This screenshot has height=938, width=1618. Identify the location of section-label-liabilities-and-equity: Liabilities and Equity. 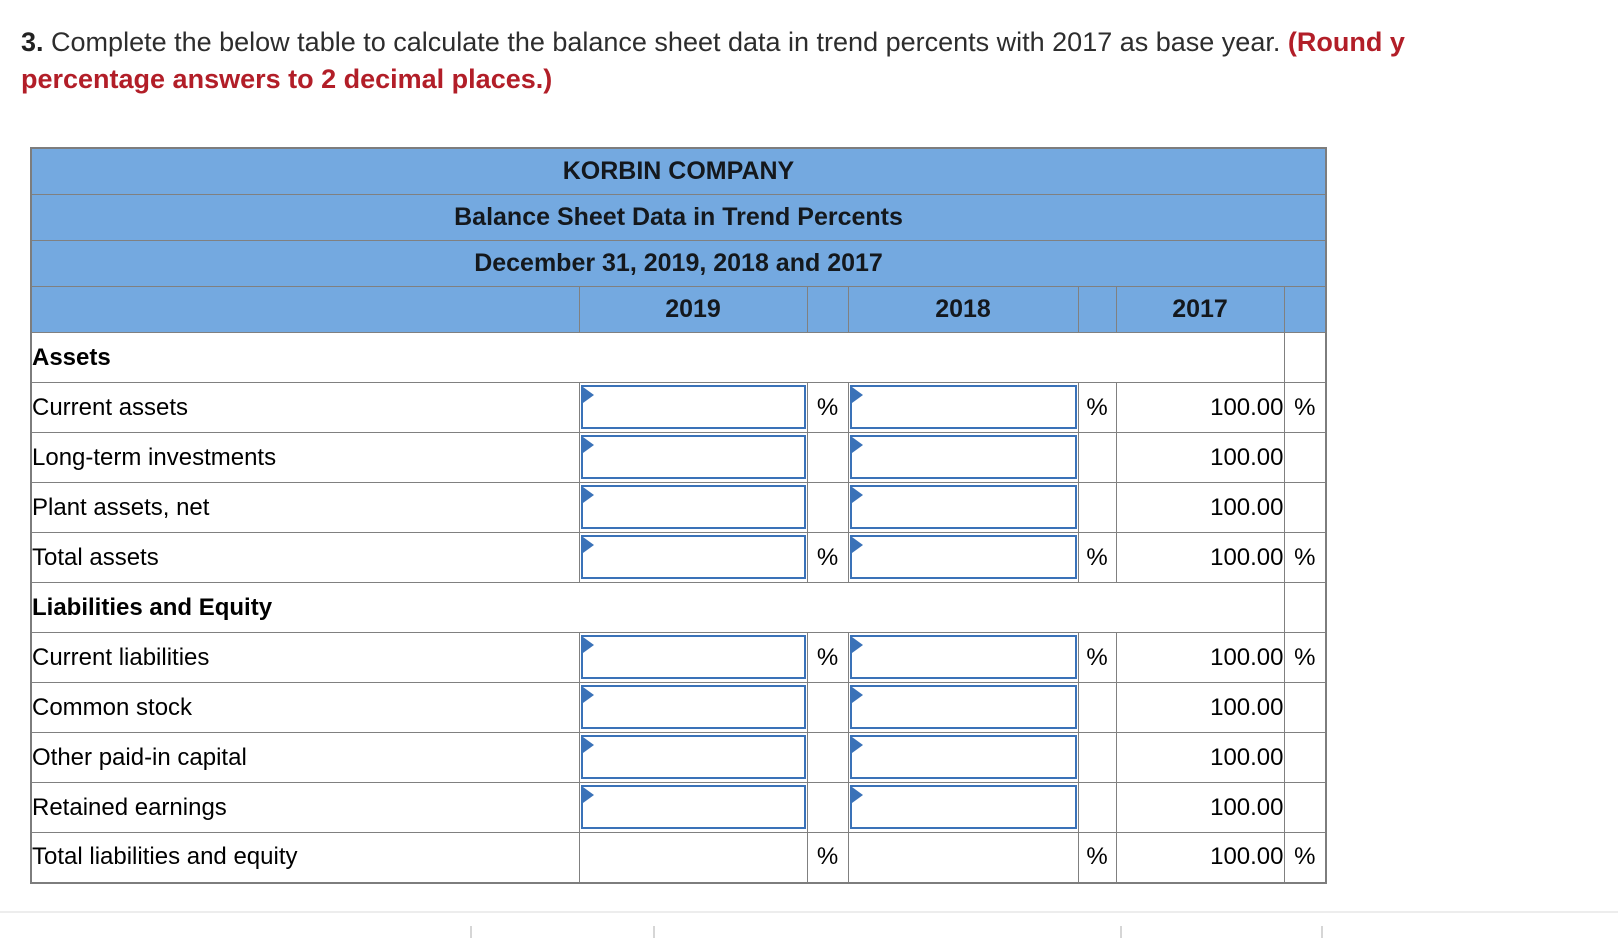
(657, 607).